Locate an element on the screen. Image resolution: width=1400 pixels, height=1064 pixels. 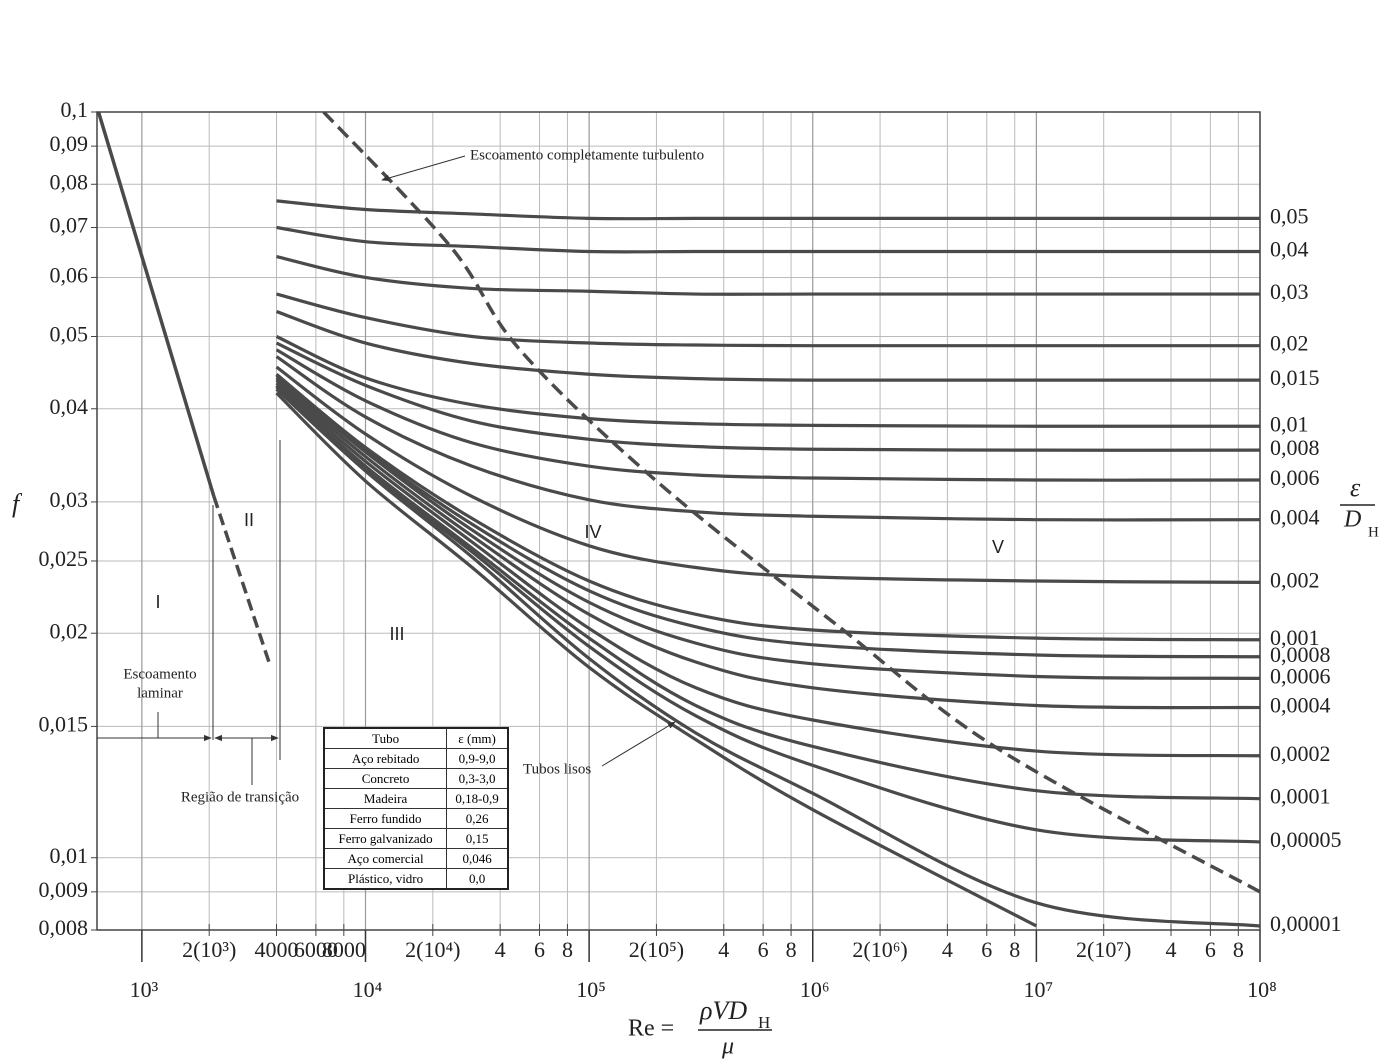
x-axis-label: μ is located at coordinates (727, 1047).